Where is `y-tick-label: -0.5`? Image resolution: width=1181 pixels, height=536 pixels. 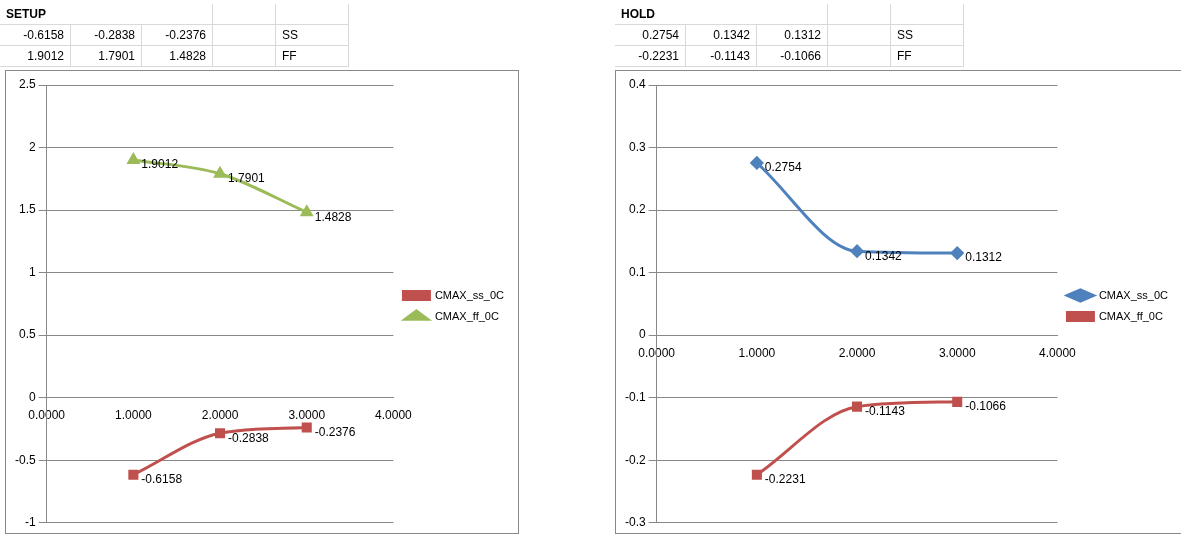 y-tick-label: -0.5 is located at coordinates (25, 459).